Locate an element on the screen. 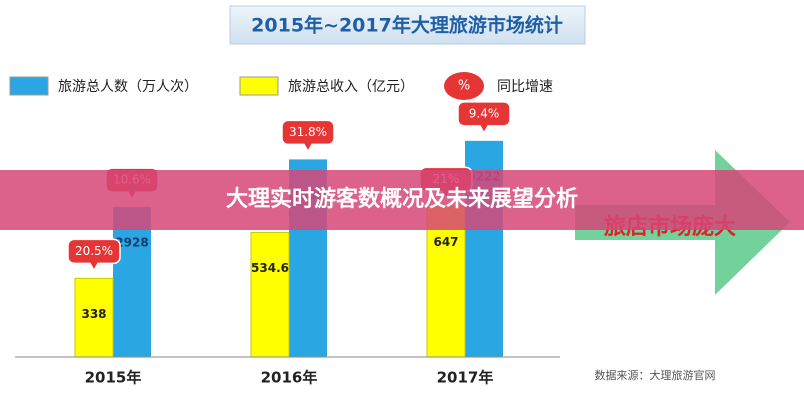  banner-band is located at coordinates (402, 200).